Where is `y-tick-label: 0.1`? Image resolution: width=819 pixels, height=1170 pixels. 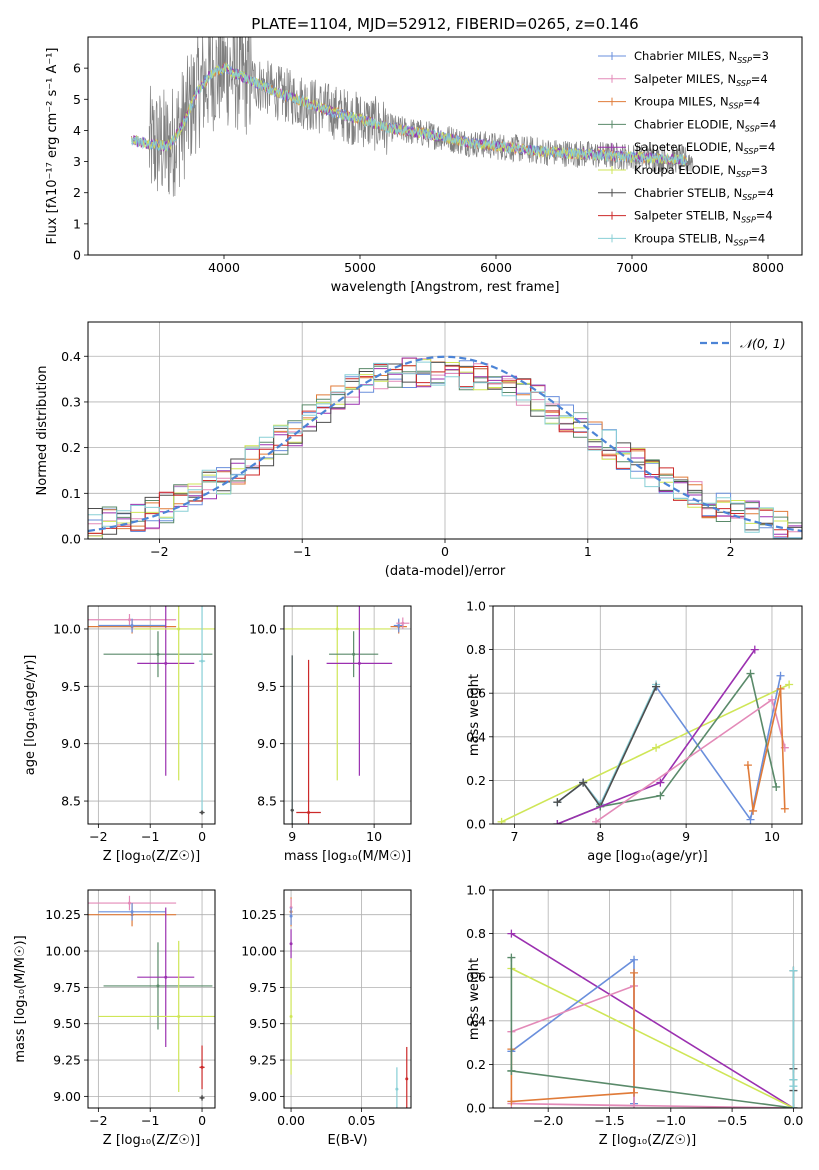 y-tick-label: 0.1 is located at coordinates (71, 493).